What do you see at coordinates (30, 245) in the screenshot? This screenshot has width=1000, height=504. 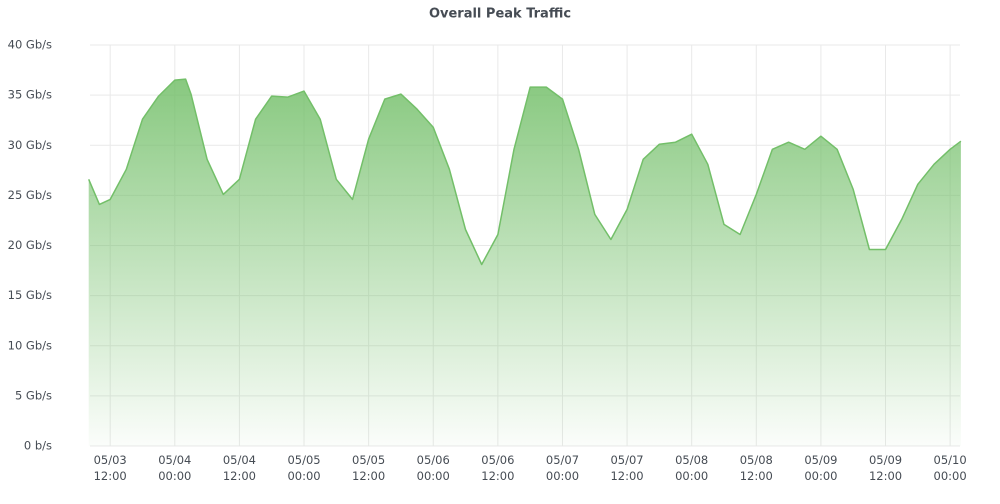 I see `y-tick-label: 20 Gb/s` at bounding box center [30, 245].